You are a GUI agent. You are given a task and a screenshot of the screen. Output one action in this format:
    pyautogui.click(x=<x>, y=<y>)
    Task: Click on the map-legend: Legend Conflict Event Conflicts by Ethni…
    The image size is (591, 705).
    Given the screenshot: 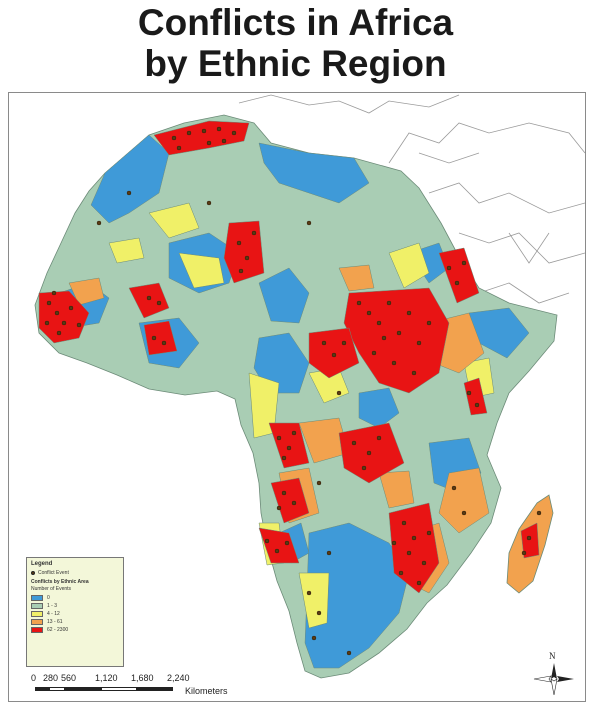 What is the action you would take?
    pyautogui.click(x=75, y=612)
    